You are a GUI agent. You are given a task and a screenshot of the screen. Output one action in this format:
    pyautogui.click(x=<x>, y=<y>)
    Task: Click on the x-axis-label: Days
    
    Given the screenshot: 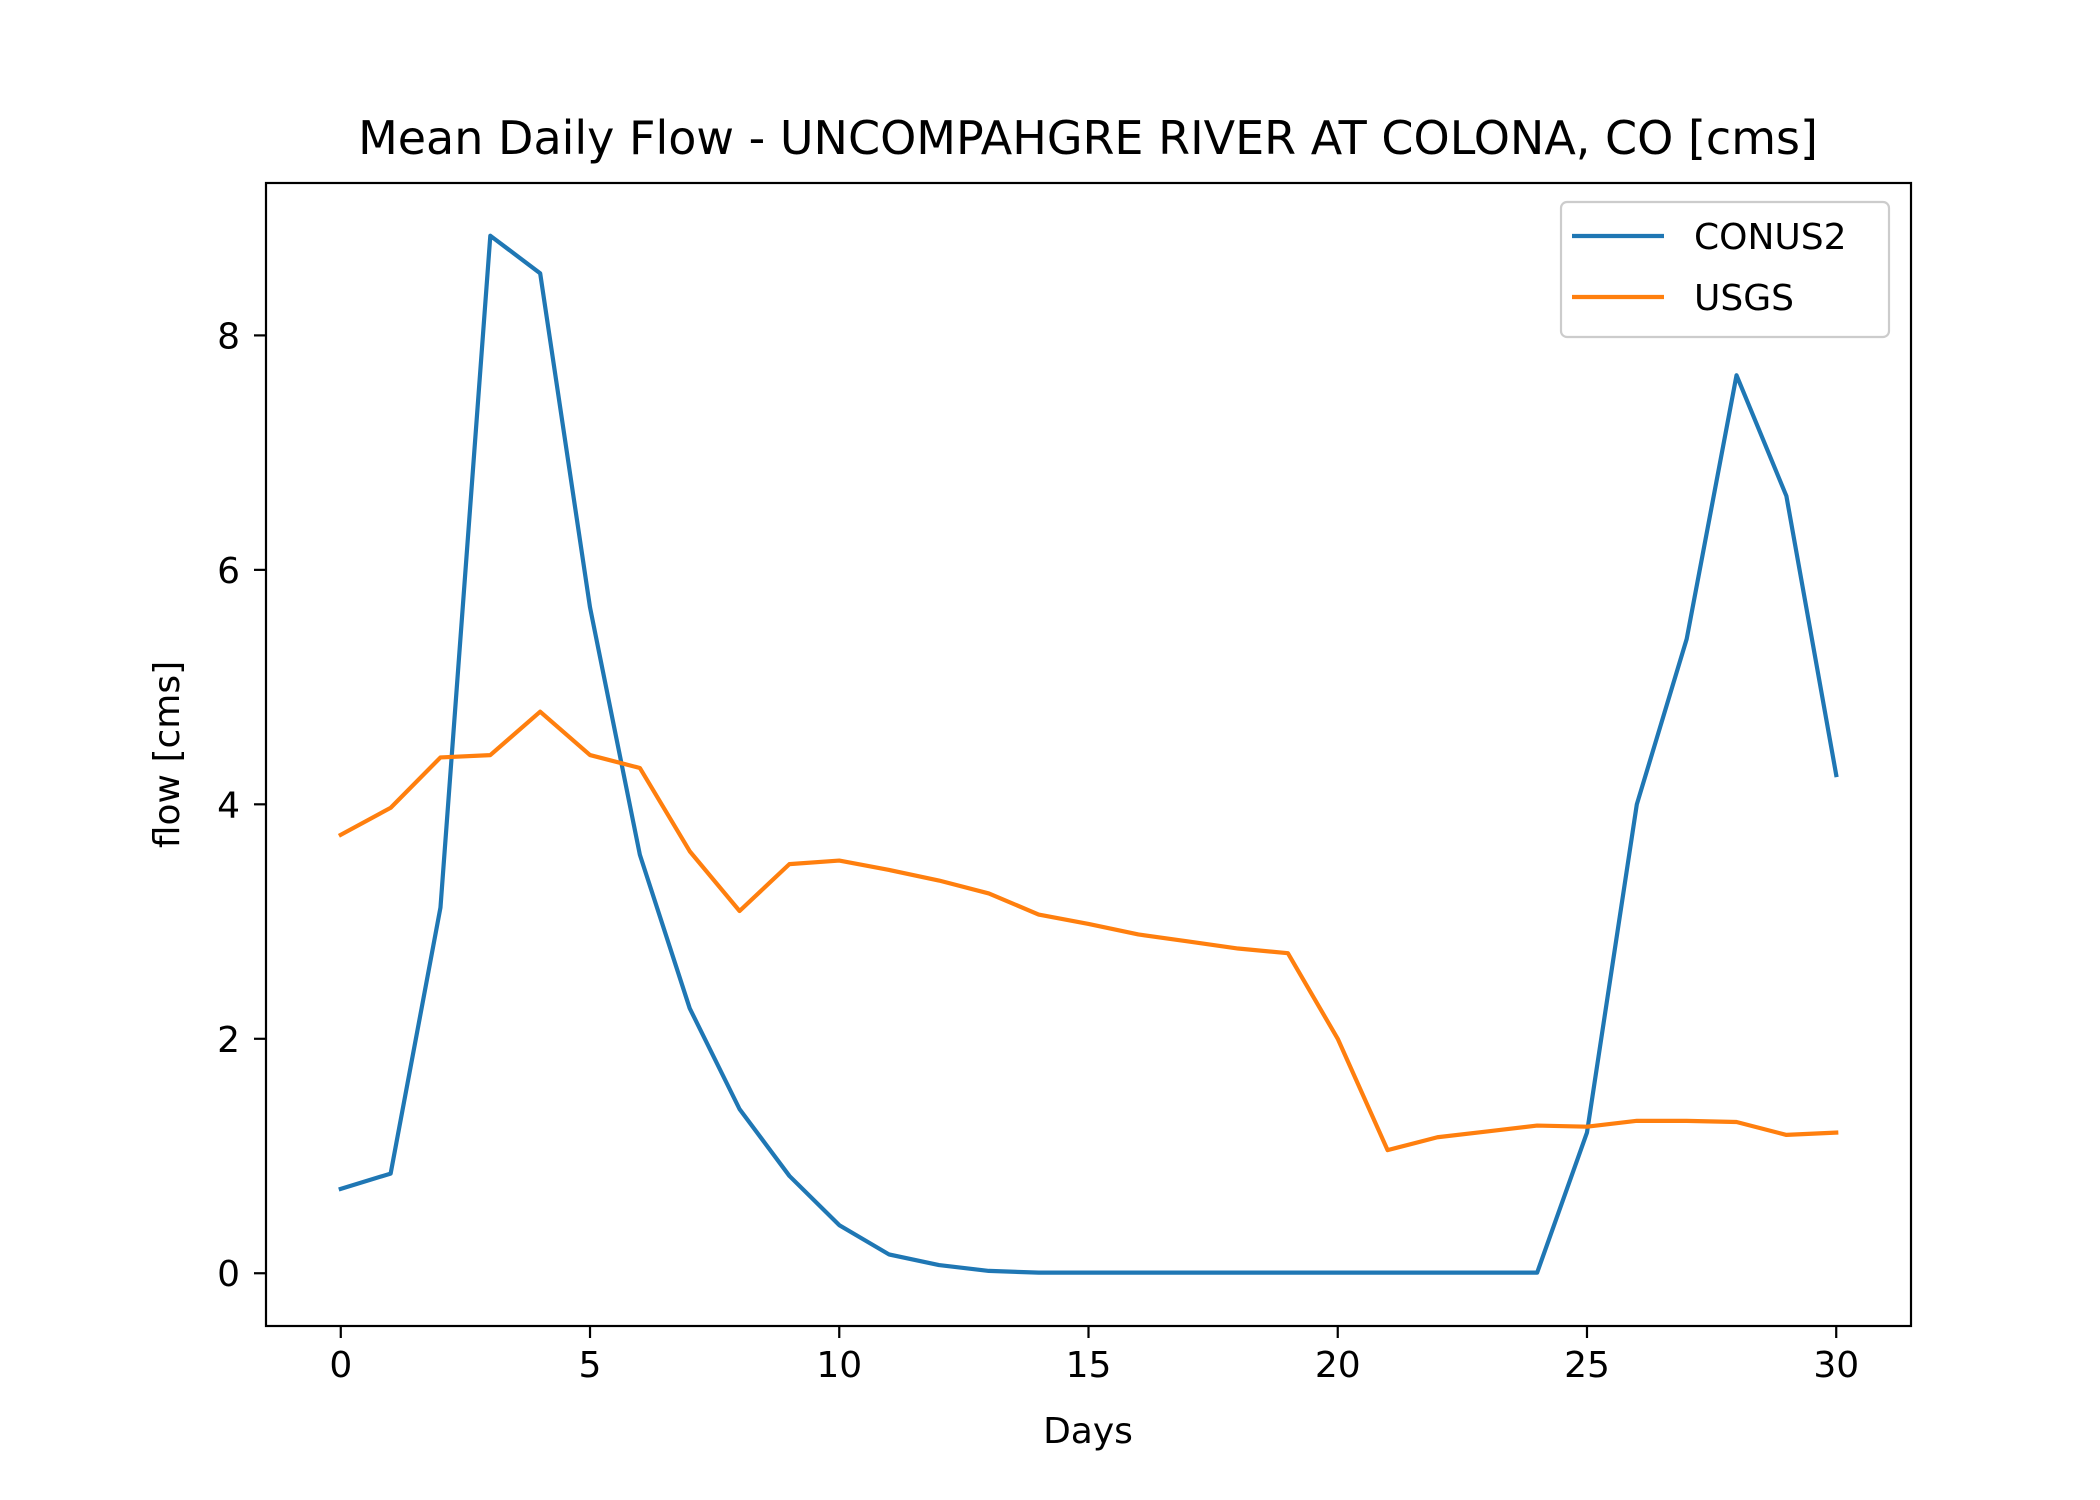 What is the action you would take?
    pyautogui.click(x=1088, y=1431)
    